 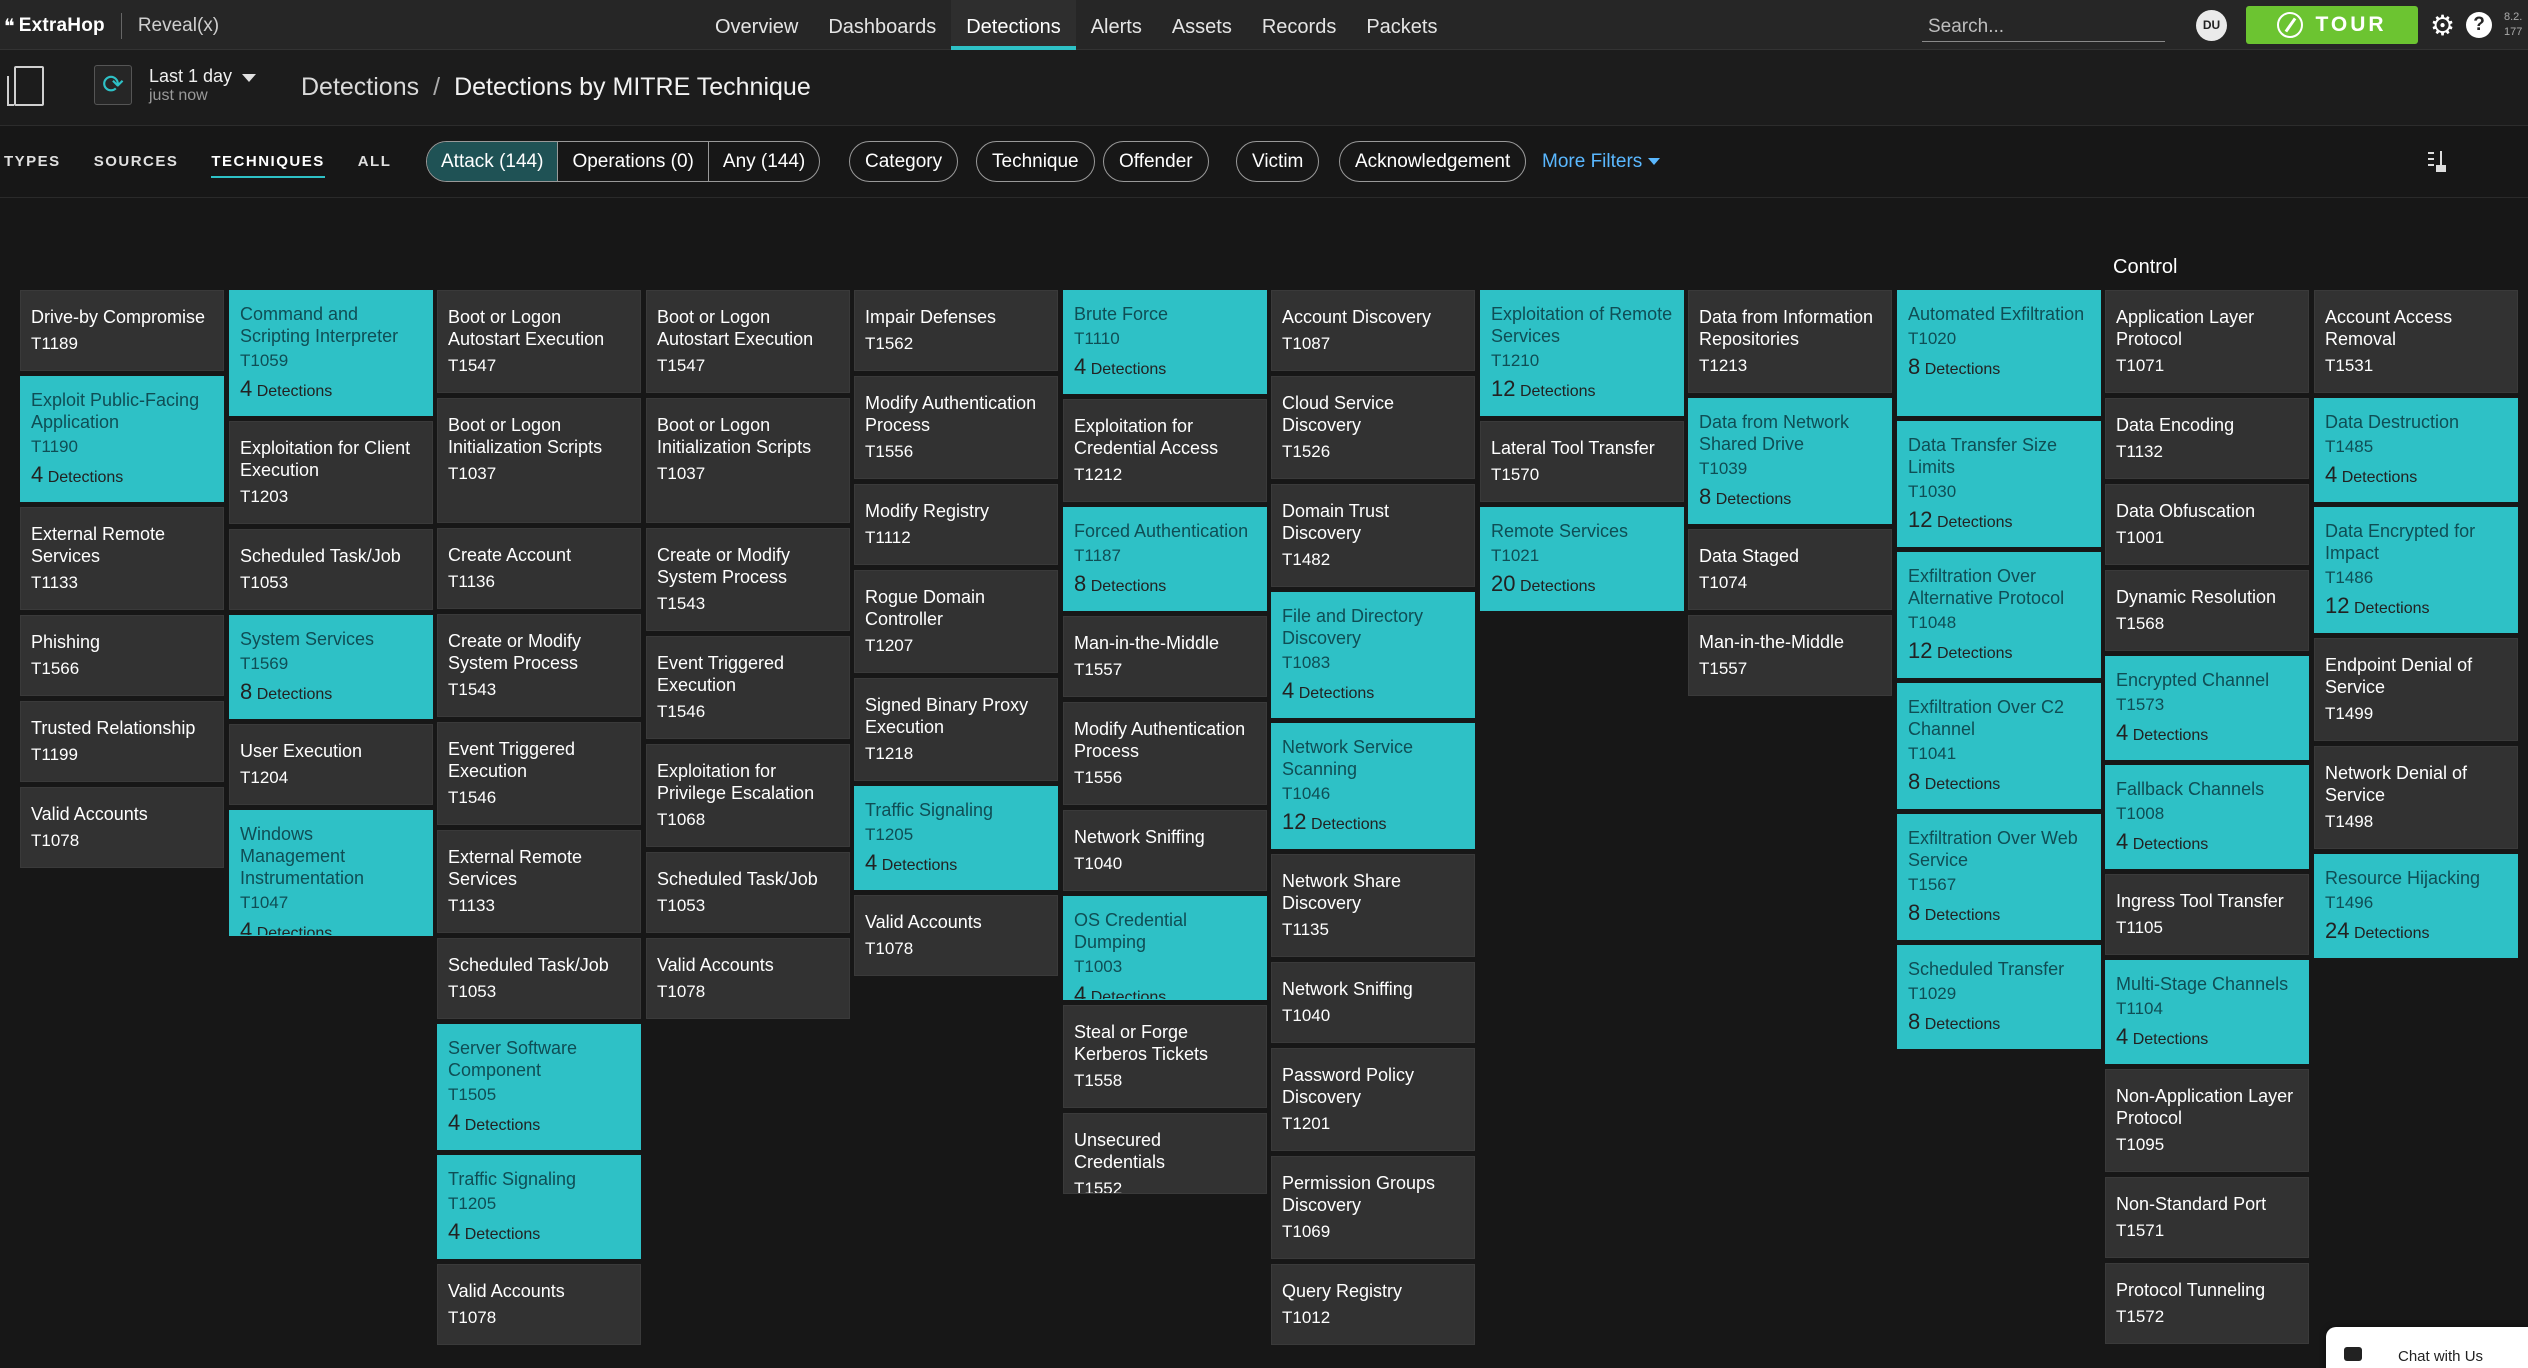 What do you see at coordinates (1165, 559) in the screenshot?
I see `technique-card-with-detections: Forced Authentication T1187 8 Detections` at bounding box center [1165, 559].